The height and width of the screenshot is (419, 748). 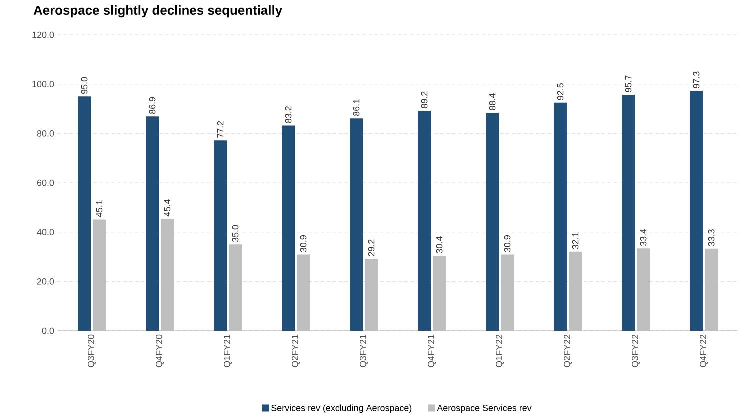 I want to click on data-label: 77.2, so click(x=220, y=129).